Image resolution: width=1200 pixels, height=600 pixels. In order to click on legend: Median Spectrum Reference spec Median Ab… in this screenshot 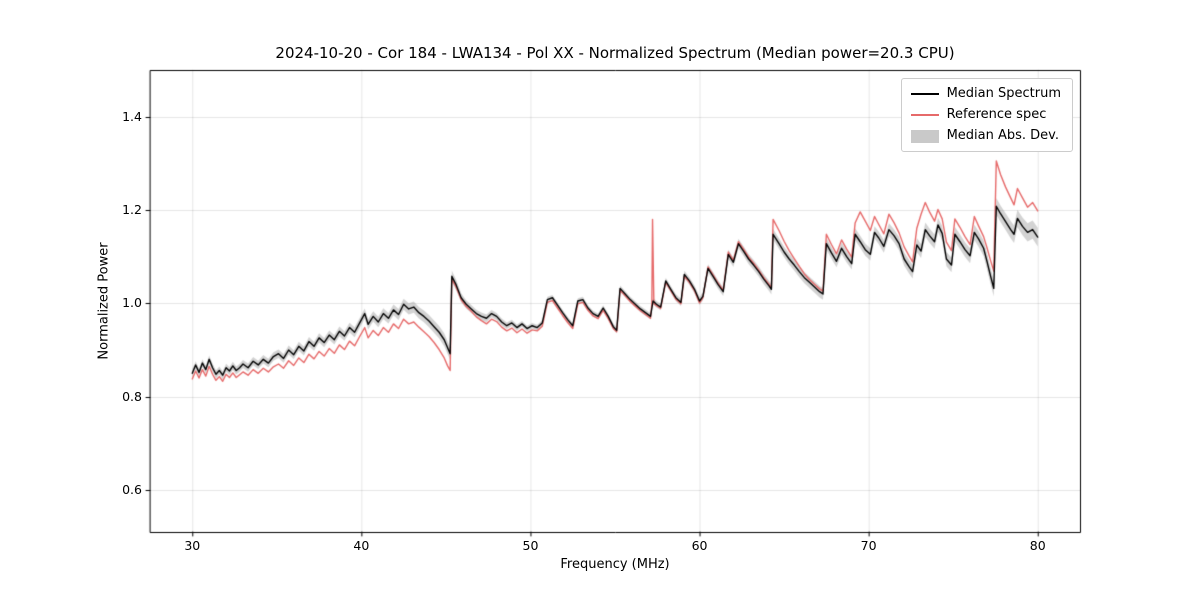, I will do `click(986, 115)`.